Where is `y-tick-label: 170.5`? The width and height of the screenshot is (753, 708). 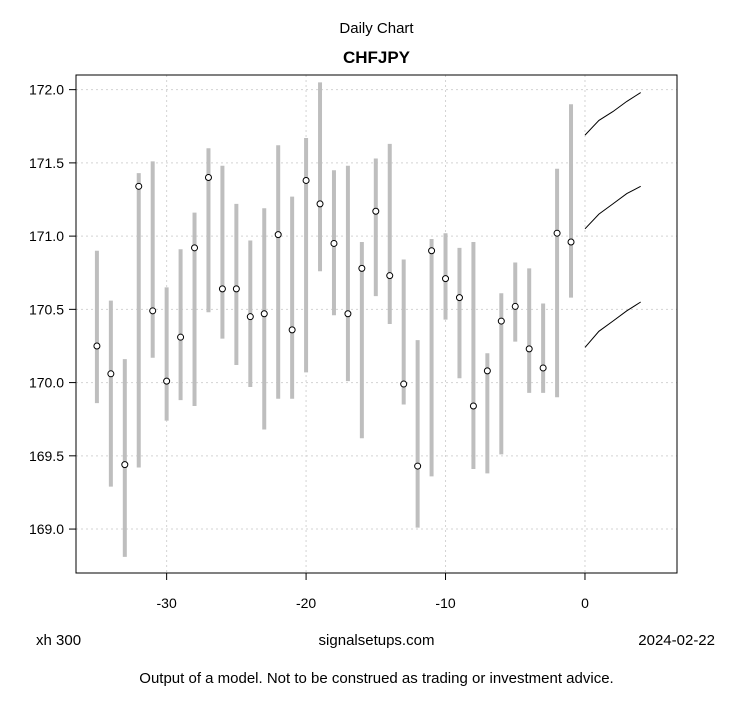 y-tick-label: 170.5 is located at coordinates (46, 309).